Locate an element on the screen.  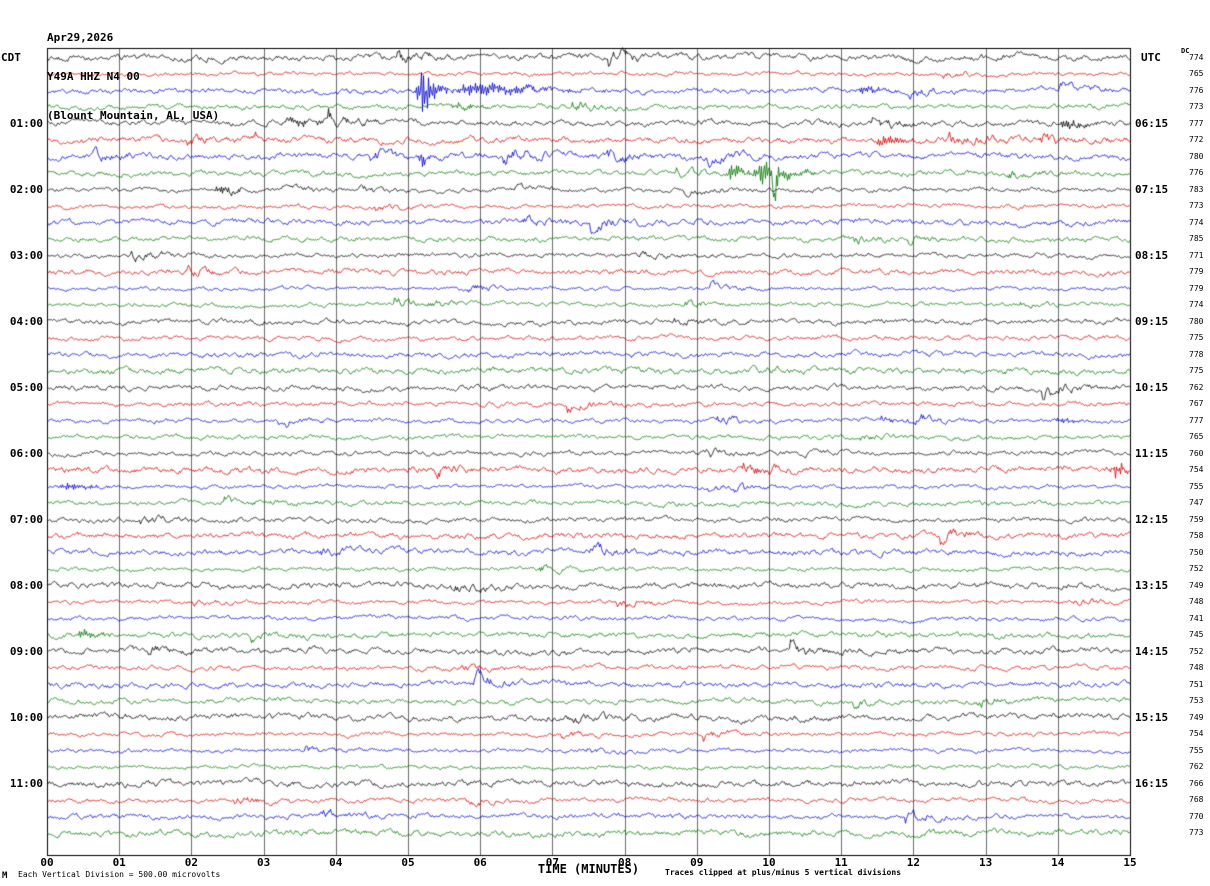
dc-offset-value: 751 is located at coordinates (1196, 684).